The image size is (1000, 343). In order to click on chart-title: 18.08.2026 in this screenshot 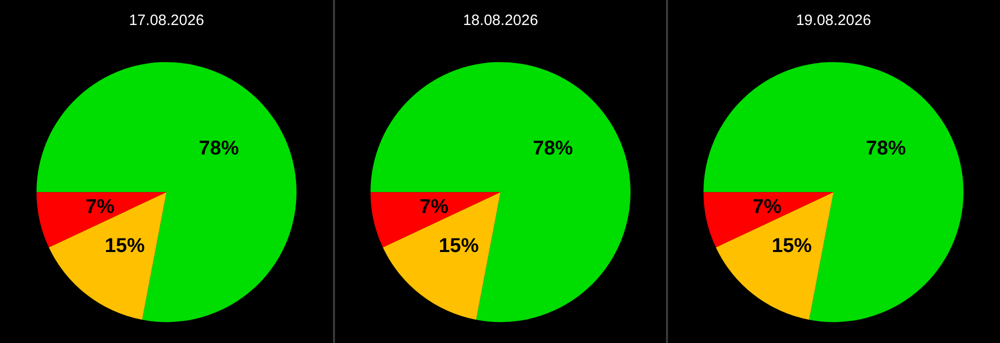, I will do `click(500, 20)`.